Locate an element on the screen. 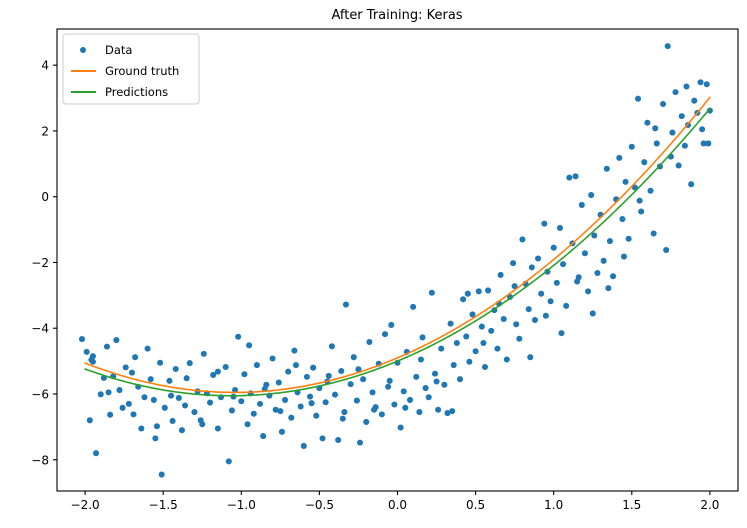 The height and width of the screenshot is (528, 747). y-axis-ticks: 4 2 0 −2 −4 −6 −8 is located at coordinates (44, 263).